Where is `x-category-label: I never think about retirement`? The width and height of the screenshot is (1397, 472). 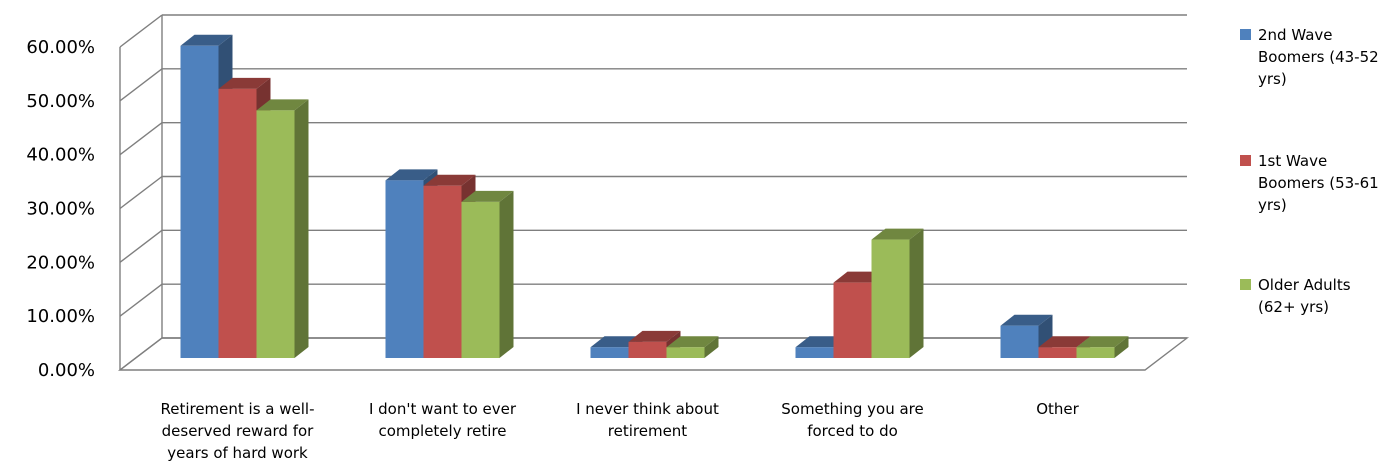
x-category-label: I never think about retirement is located at coordinates (647, 420).